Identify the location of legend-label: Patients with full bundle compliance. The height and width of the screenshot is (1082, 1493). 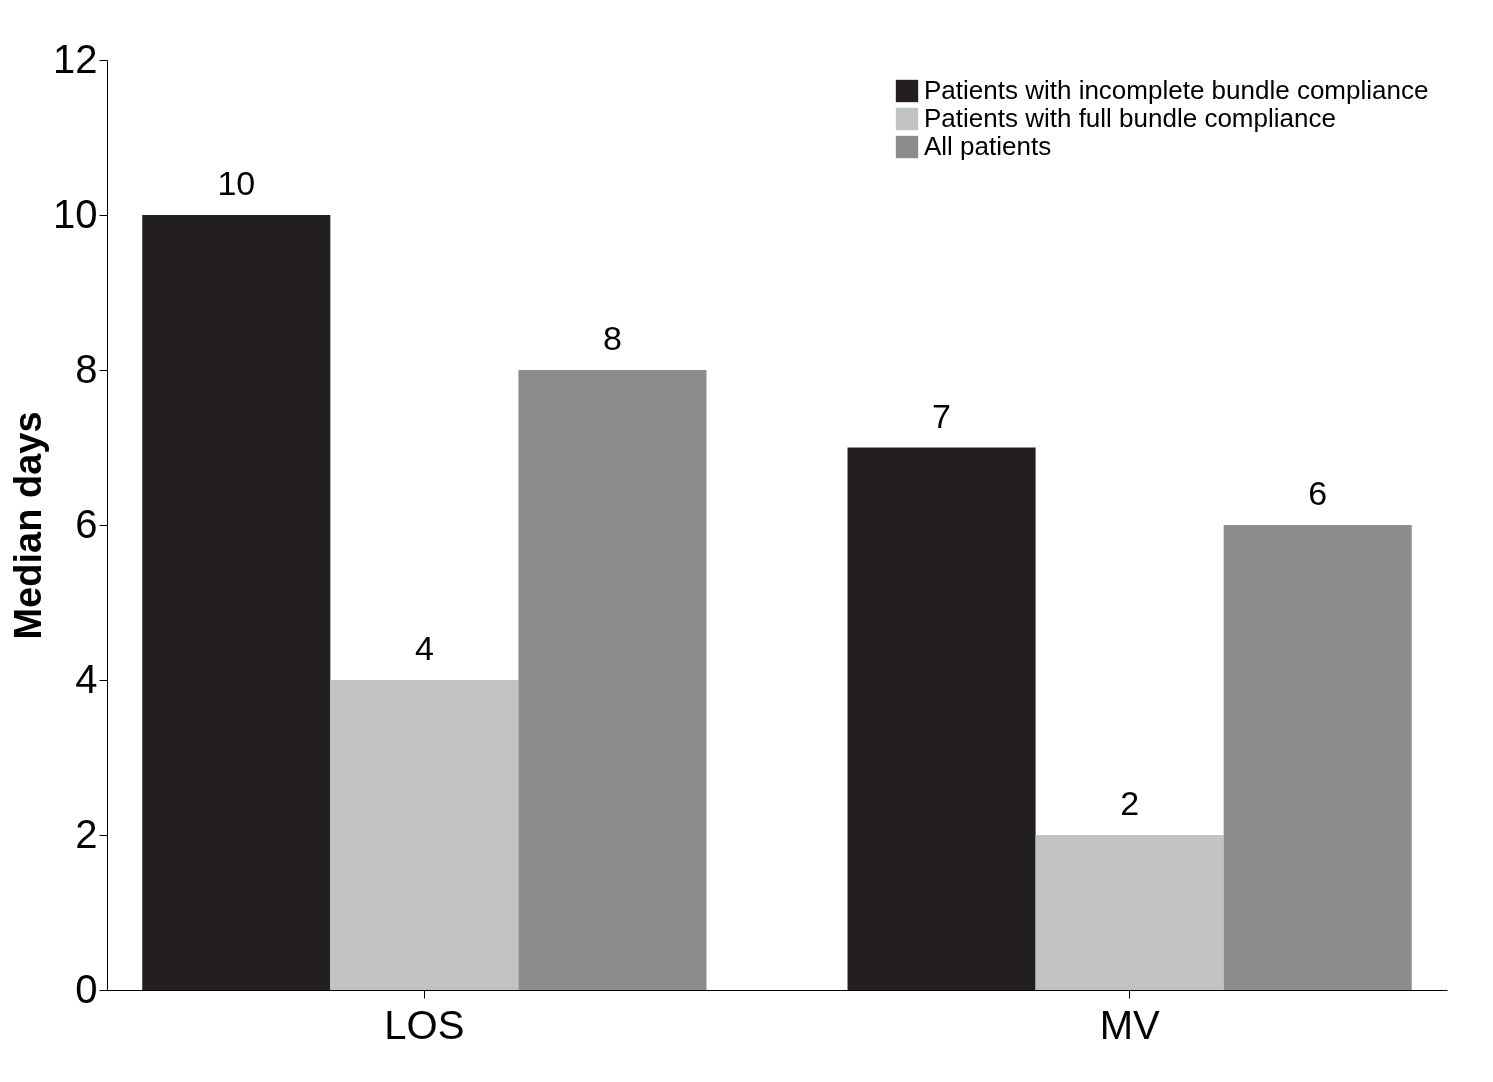
(1130, 118).